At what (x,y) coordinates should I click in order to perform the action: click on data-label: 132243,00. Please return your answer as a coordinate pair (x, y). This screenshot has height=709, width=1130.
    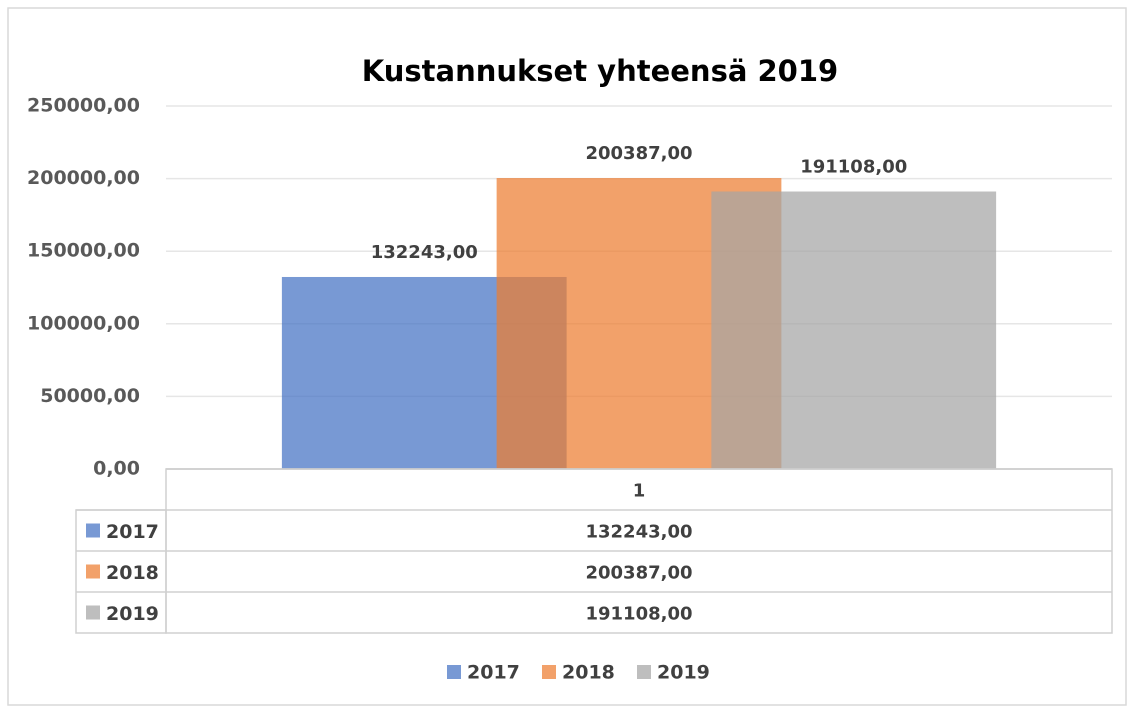
    Looking at the image, I should click on (424, 252).